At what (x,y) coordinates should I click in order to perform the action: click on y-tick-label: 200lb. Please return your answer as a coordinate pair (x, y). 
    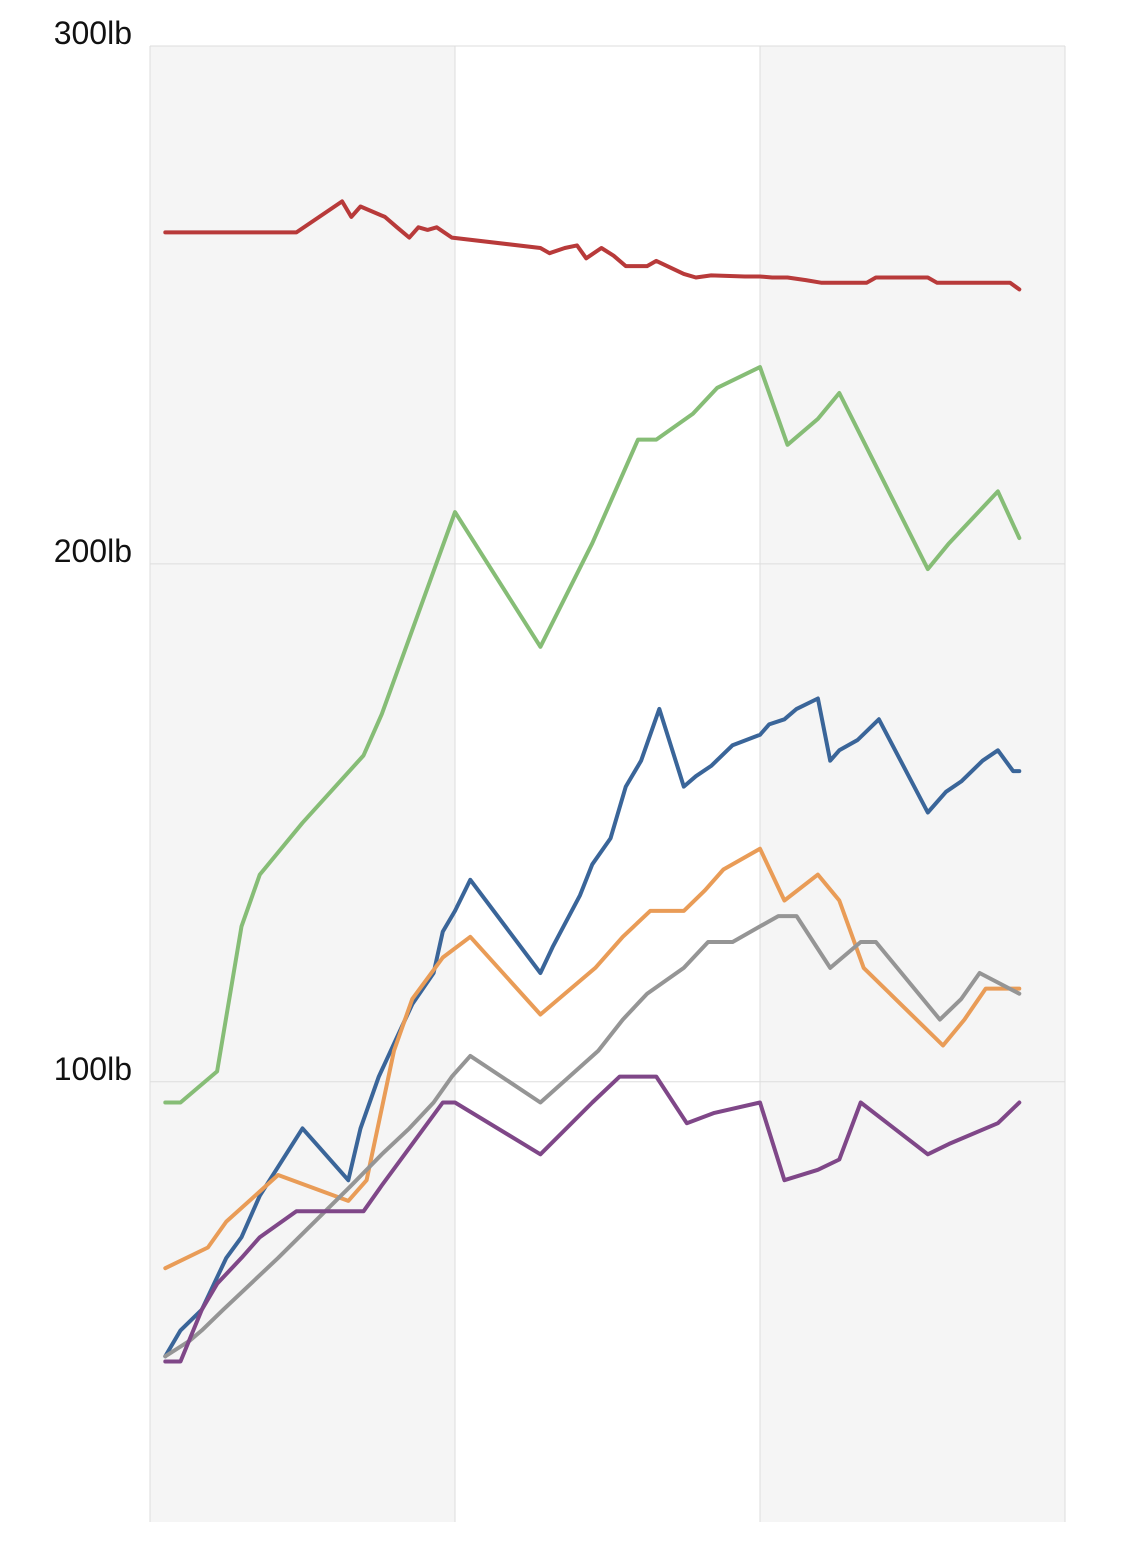
    Looking at the image, I should click on (93, 551).